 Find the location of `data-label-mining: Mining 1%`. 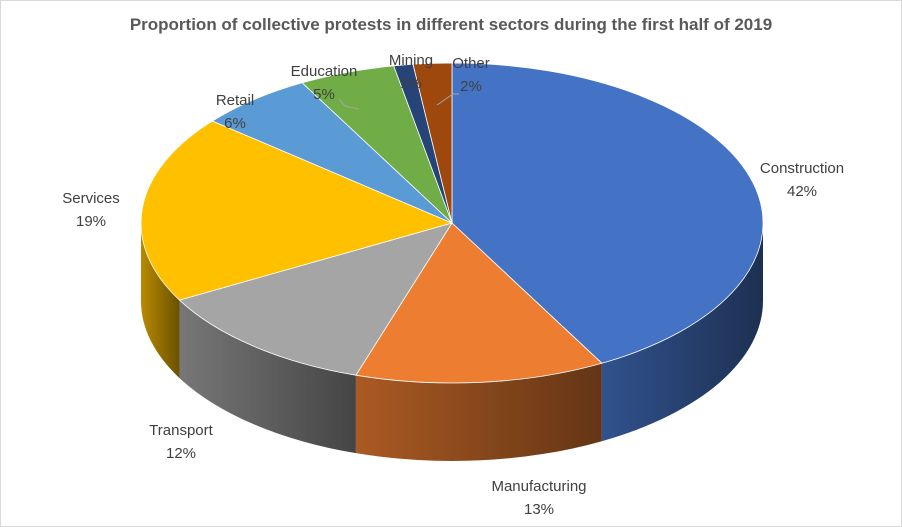

data-label-mining: Mining 1% is located at coordinates (411, 72).